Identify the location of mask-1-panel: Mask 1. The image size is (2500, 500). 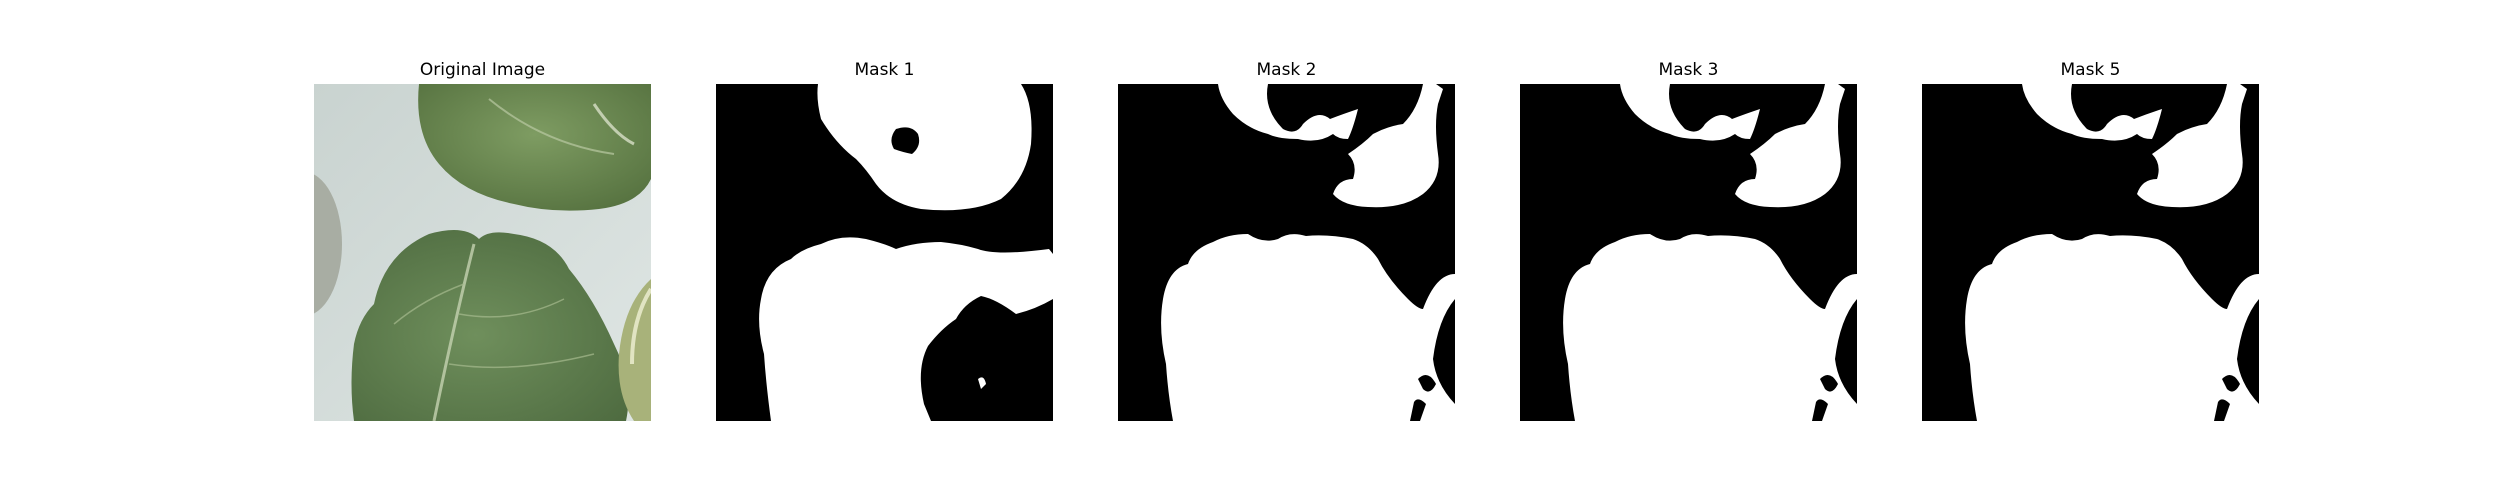
(884, 240).